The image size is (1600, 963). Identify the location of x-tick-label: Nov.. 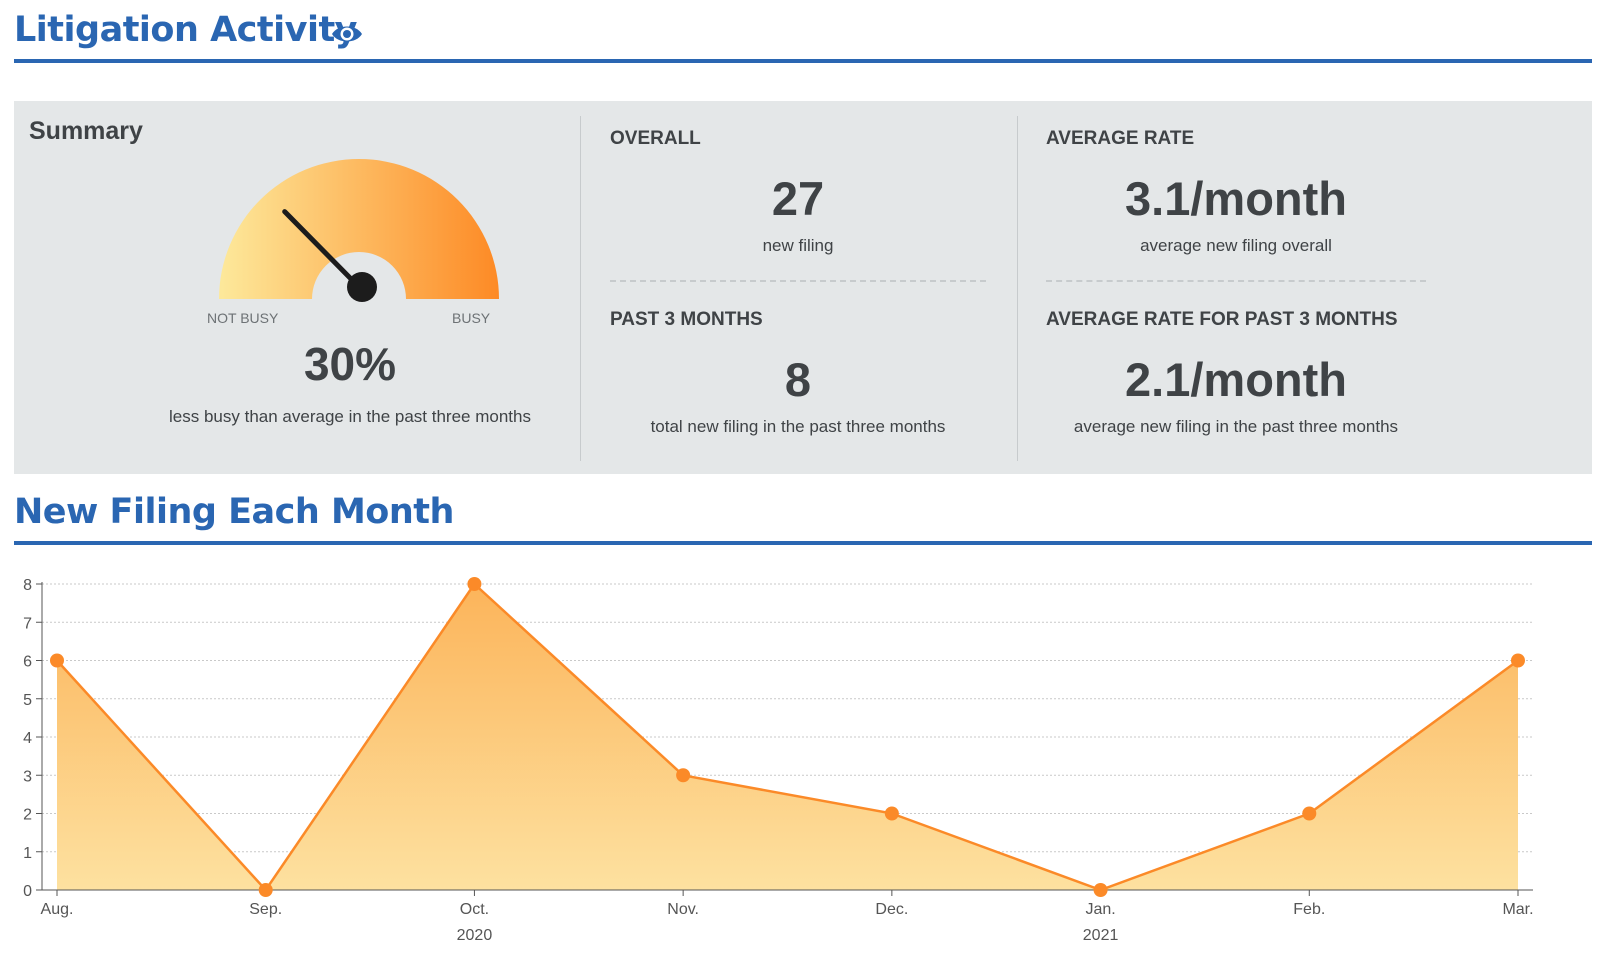
(683, 909).